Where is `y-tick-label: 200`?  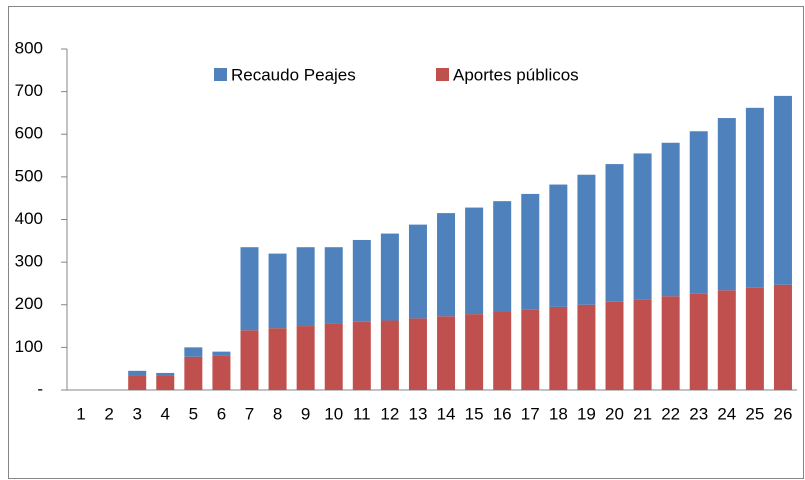 y-tick-label: 200 is located at coordinates (29, 303).